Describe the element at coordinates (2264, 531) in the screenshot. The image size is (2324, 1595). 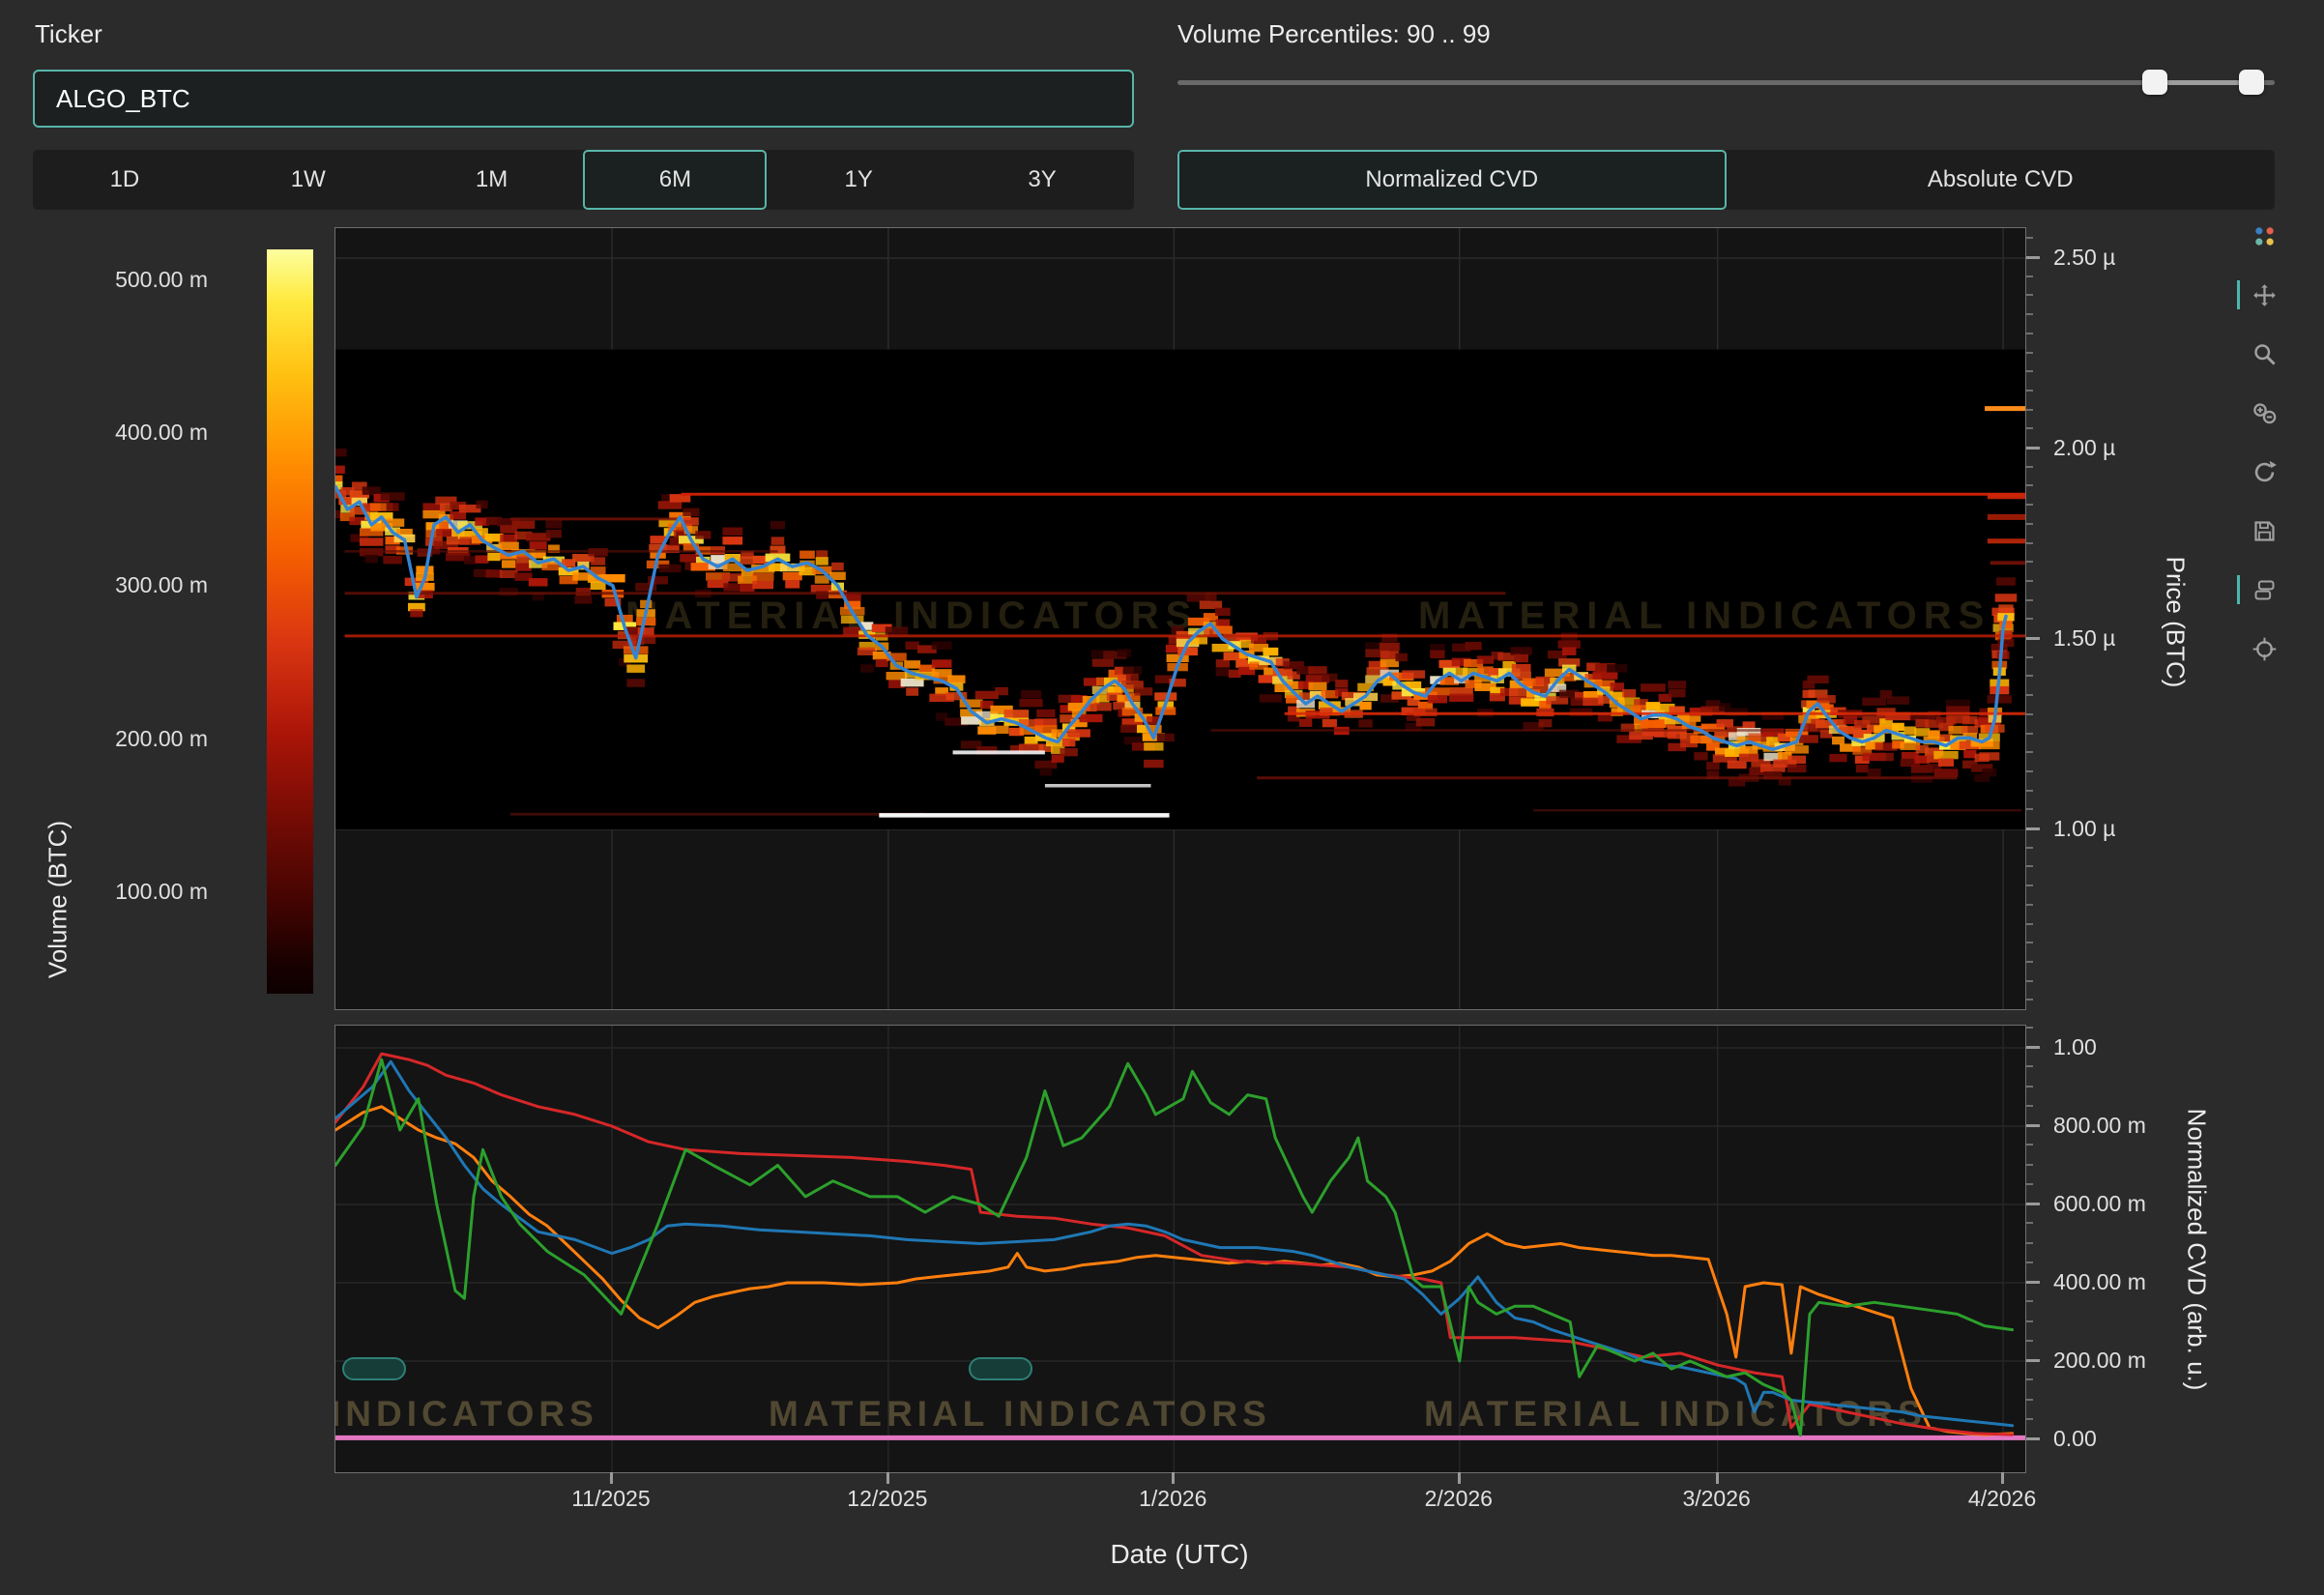
I see `save-image-icon` at that location.